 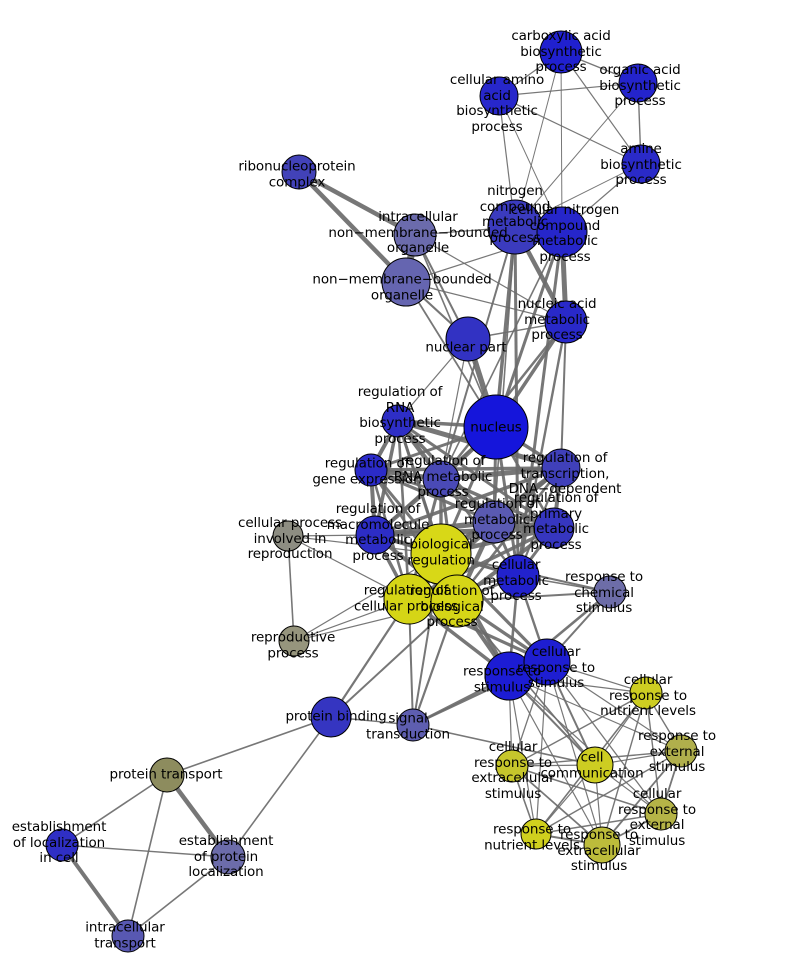 I want to click on graph-node-label: cell communication, so click(x=592, y=765).